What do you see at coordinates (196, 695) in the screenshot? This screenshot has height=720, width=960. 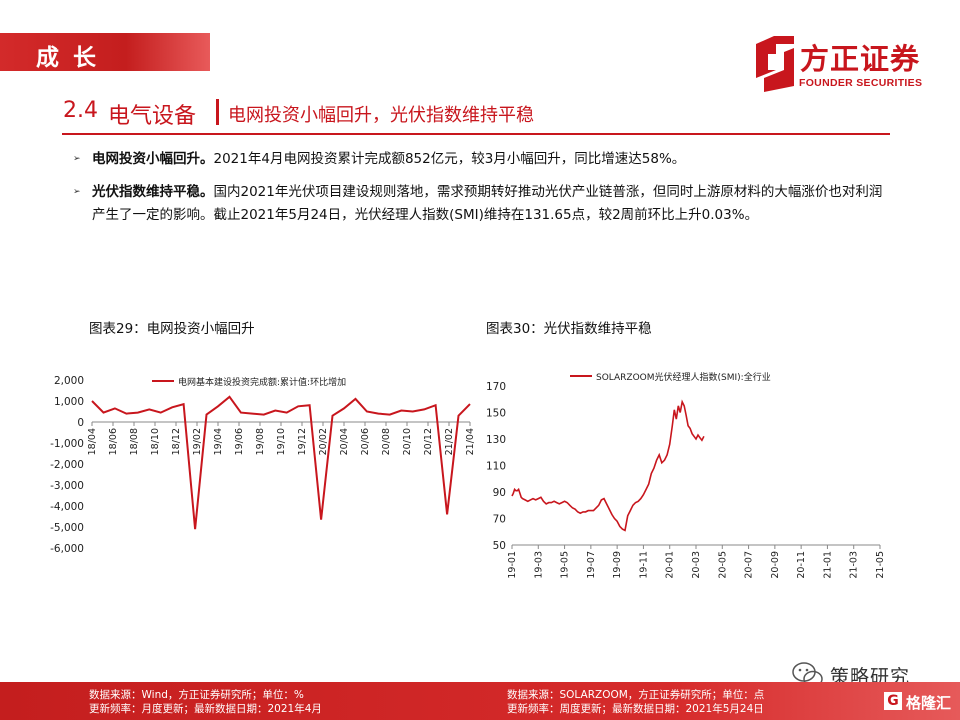 I see `chart29-source: 数据来源：Wind，方正证券研究所；单位：%` at bounding box center [196, 695].